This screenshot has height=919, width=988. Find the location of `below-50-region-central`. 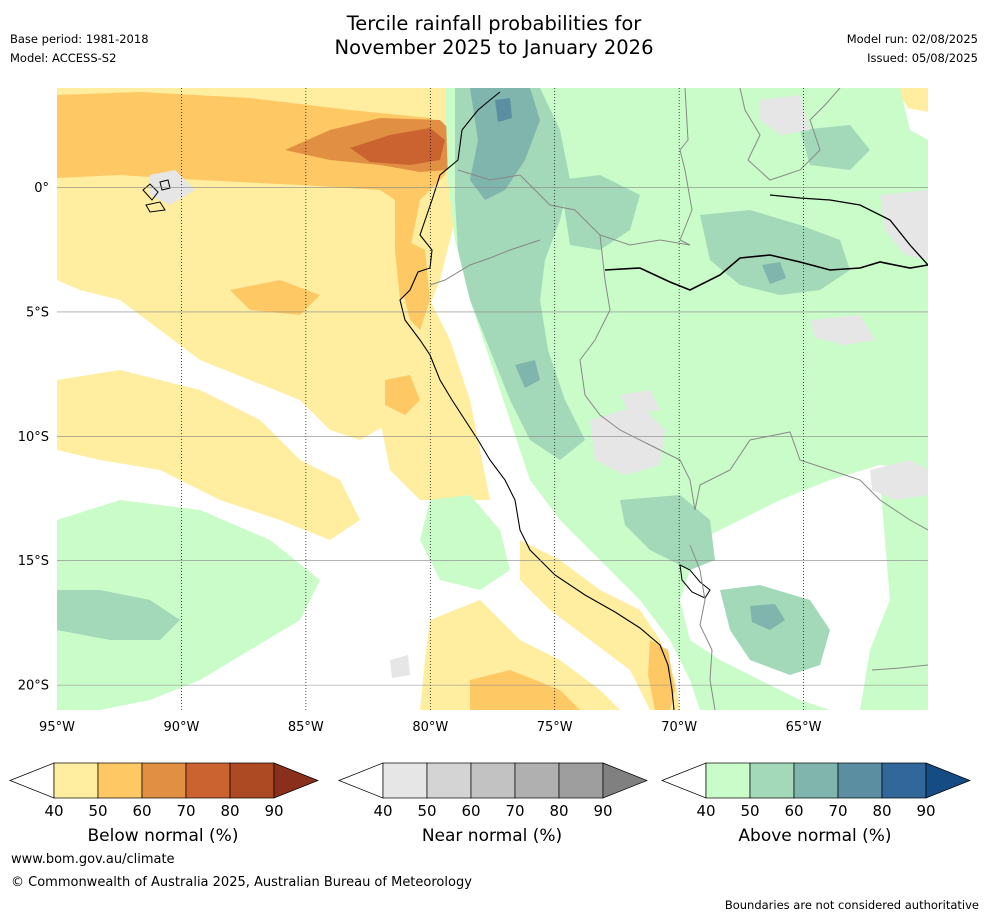

below-50-region-central is located at coordinates (208, 455).